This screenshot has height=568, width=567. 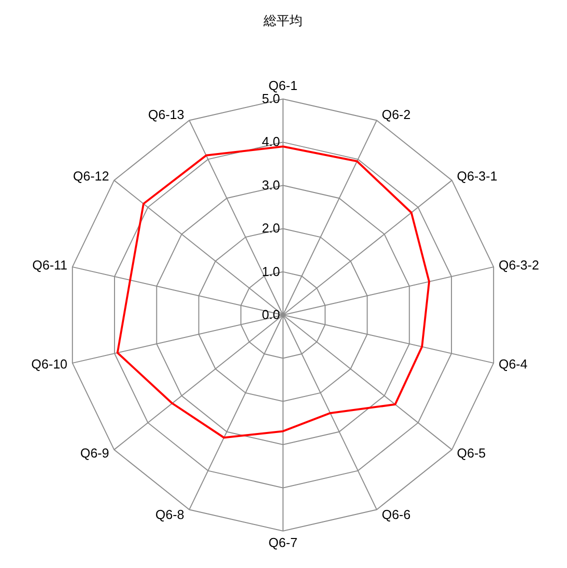 What do you see at coordinates (396, 114) in the screenshot?
I see `spoke-label: Q6-2` at bounding box center [396, 114].